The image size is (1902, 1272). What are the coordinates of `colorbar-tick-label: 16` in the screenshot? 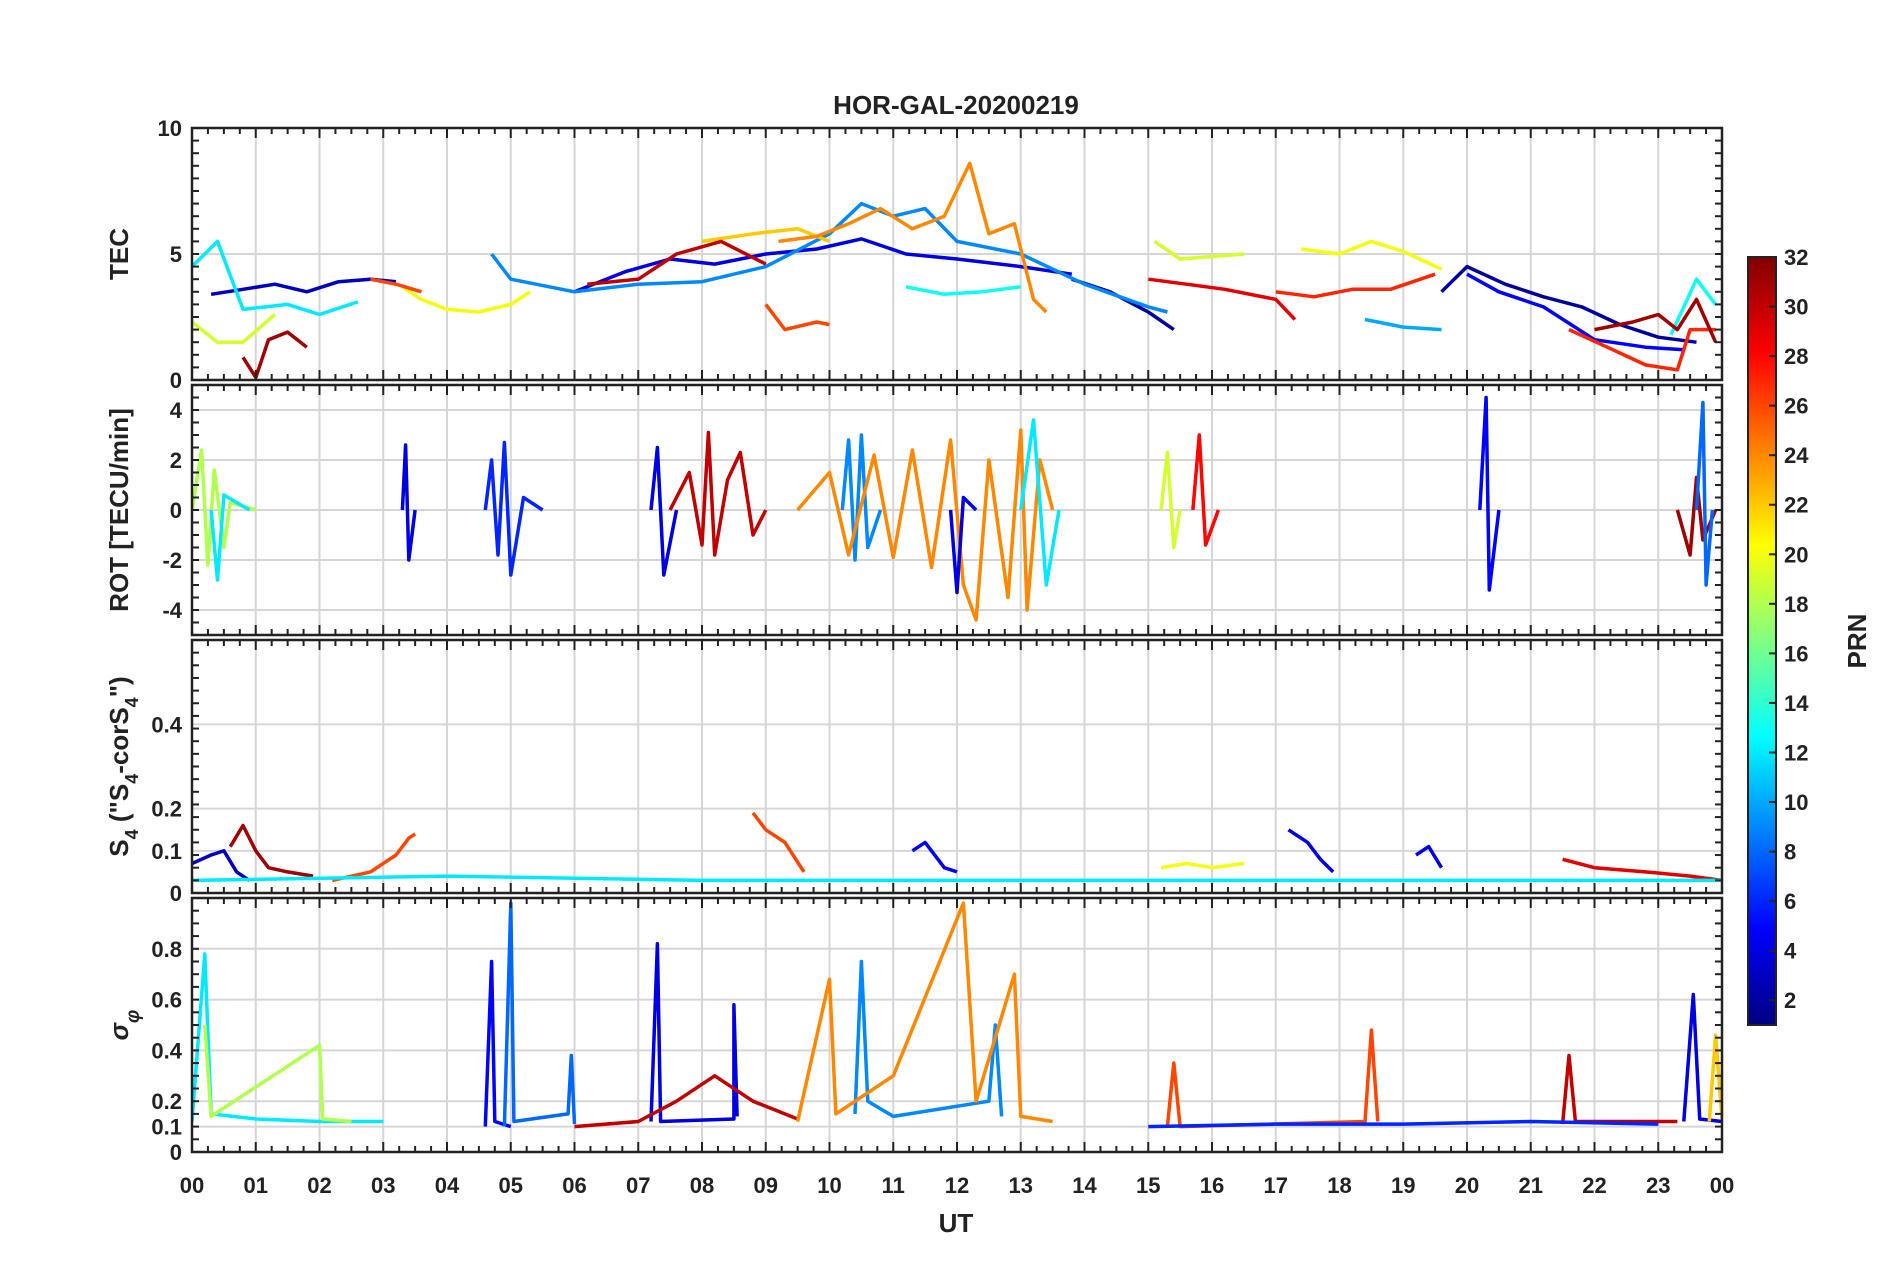 It's located at (1796, 653).